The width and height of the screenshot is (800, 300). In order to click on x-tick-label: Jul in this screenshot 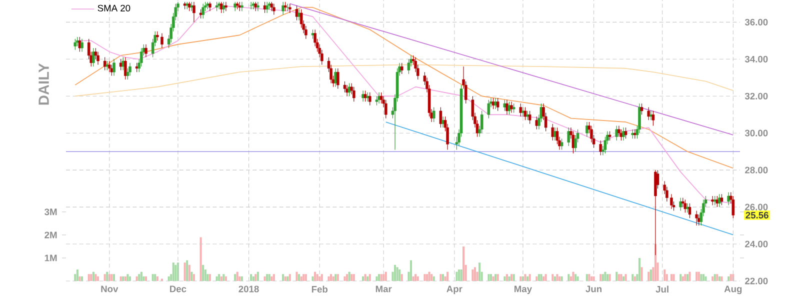, I will do `click(662, 289)`.